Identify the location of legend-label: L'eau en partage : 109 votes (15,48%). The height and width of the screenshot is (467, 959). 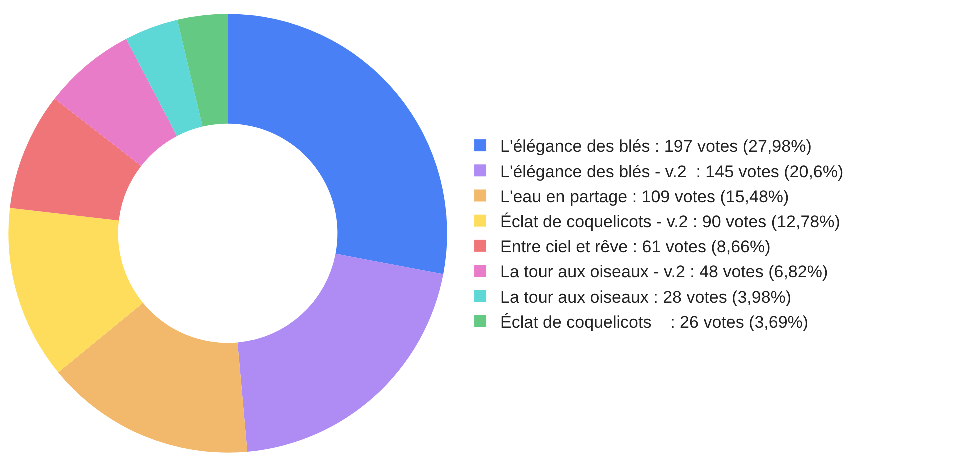
(645, 196).